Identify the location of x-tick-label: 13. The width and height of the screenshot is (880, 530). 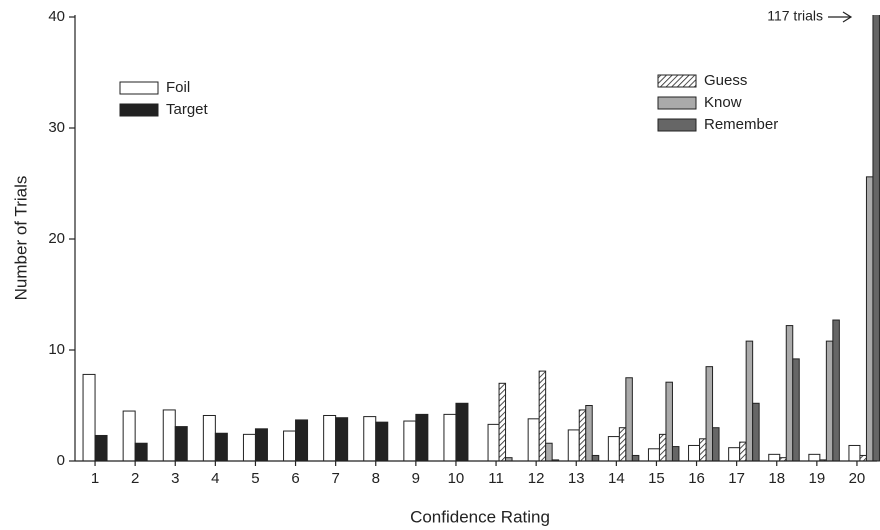
(576, 478).